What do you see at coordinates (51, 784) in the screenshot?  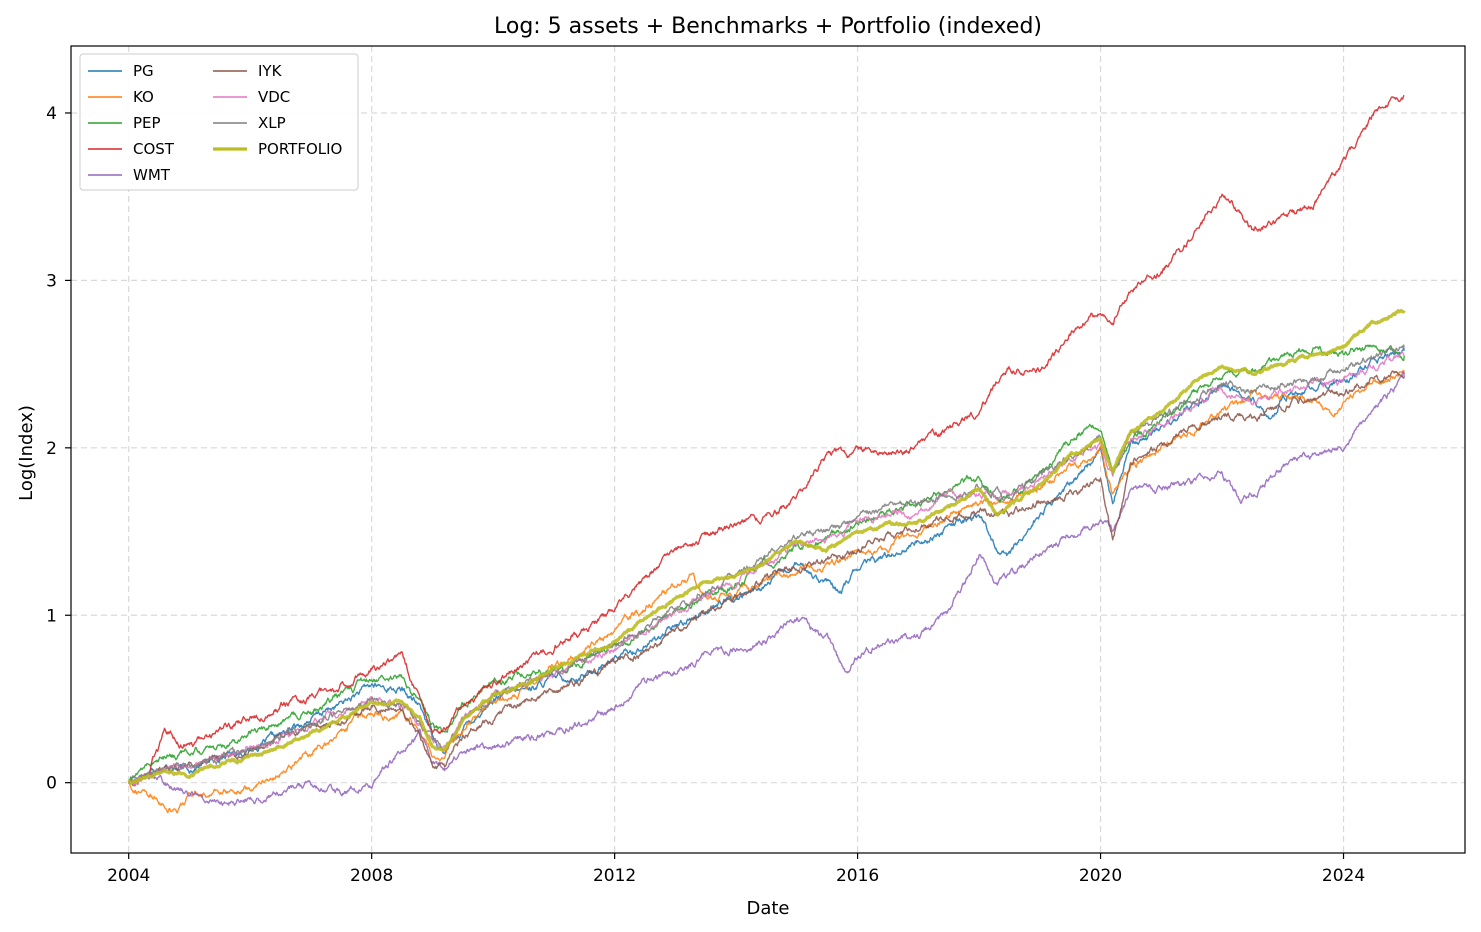 I see `y-tick-label: 0` at bounding box center [51, 784].